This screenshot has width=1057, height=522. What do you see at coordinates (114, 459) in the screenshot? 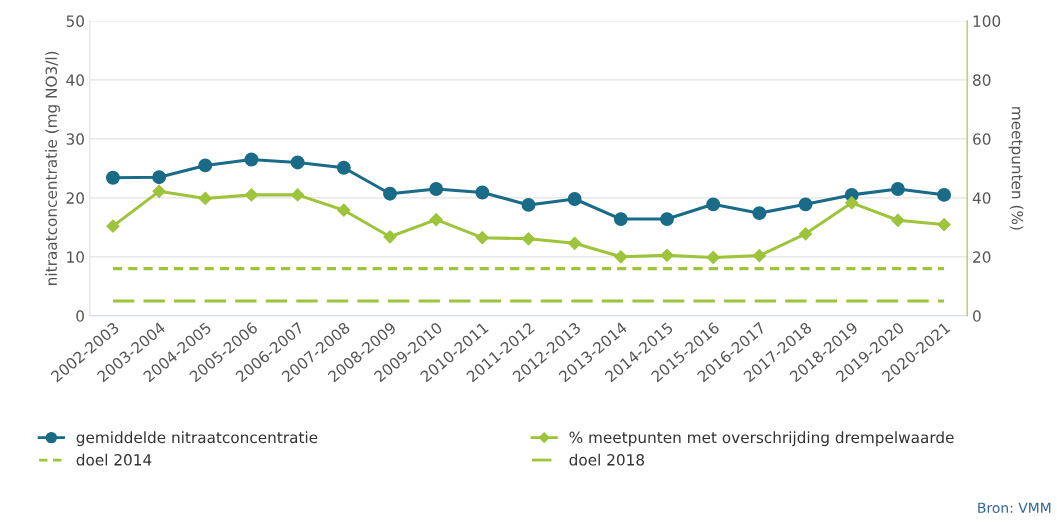
I see `legend-label: doel 2014` at bounding box center [114, 459].